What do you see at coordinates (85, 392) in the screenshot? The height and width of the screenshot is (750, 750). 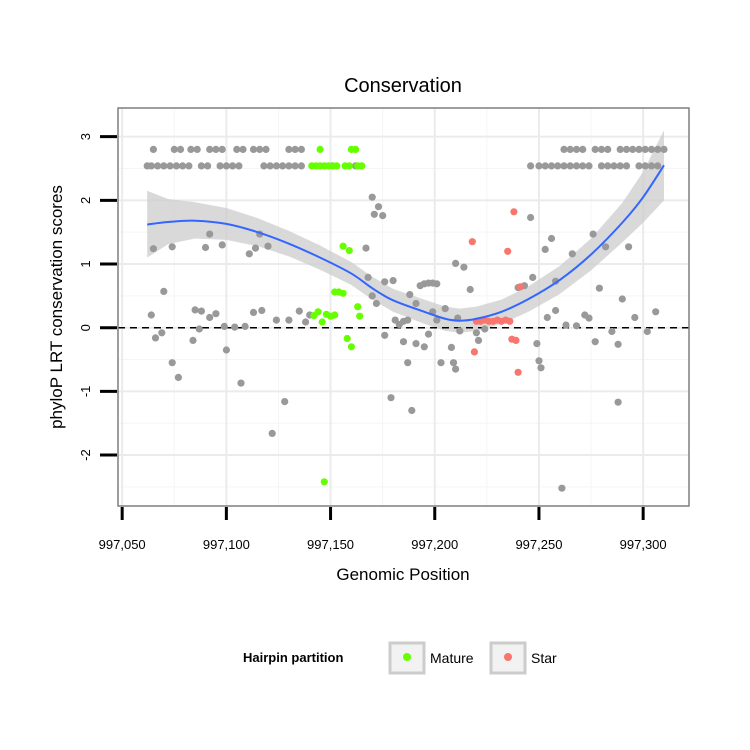 I see `y-tick-label: -1` at bounding box center [85, 392].